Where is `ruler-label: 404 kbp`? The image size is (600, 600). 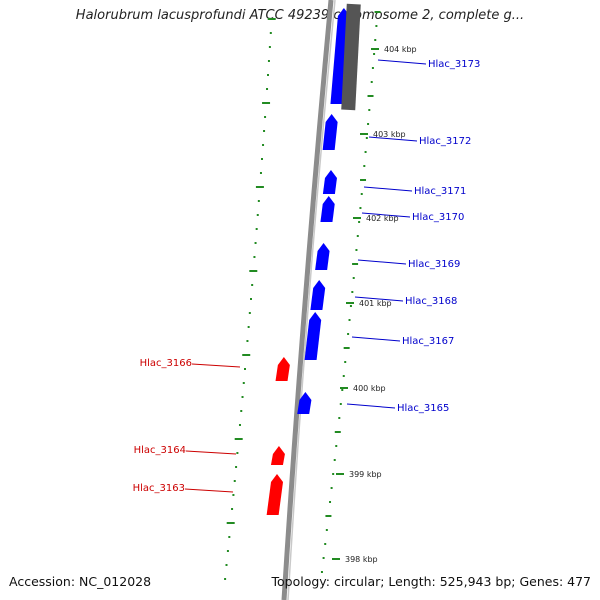
ruler-label: 404 kbp is located at coordinates (400, 49).